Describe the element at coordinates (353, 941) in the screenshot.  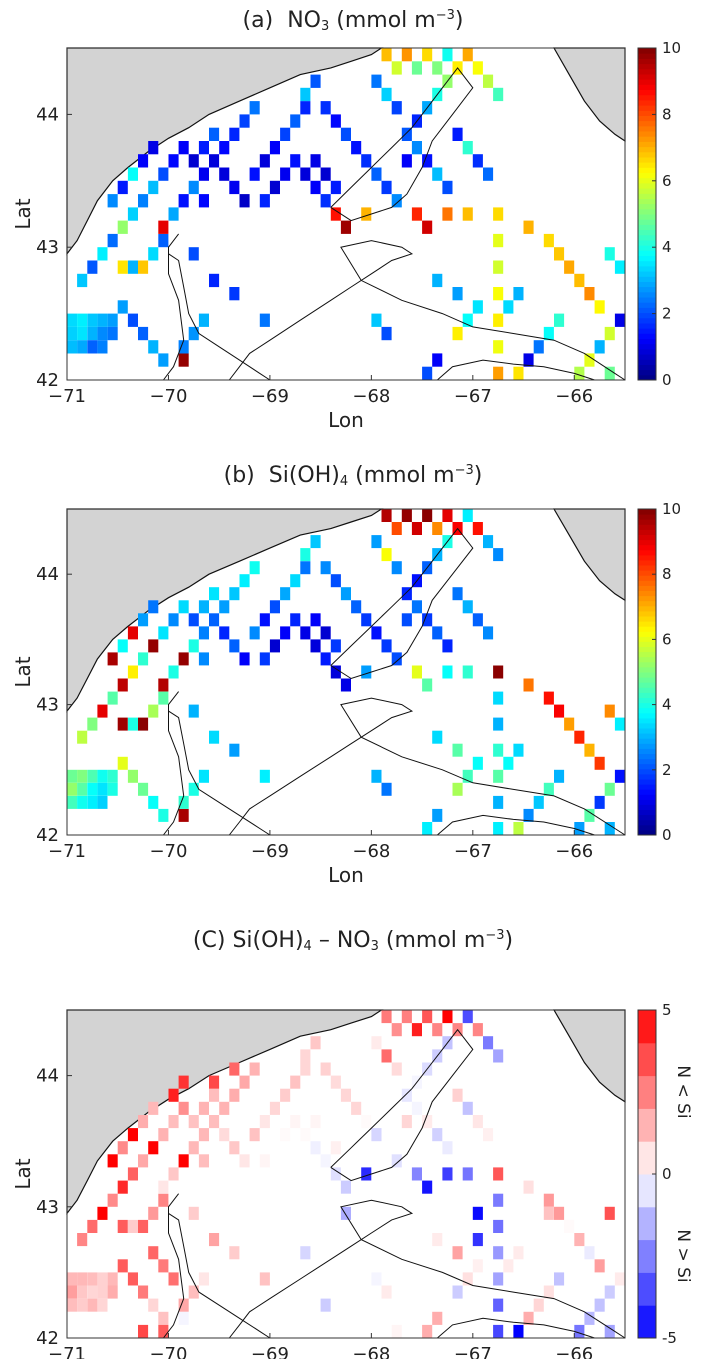
I see `panel-c-title: (C) Si(OH)4 – NO3 (mmol m−3)` at that location.